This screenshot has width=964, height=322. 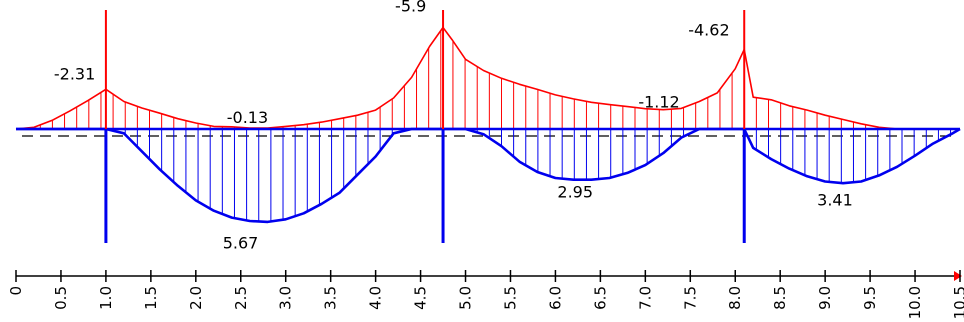 I want to click on axis-tick-label: 8.5, so click(x=780, y=298).